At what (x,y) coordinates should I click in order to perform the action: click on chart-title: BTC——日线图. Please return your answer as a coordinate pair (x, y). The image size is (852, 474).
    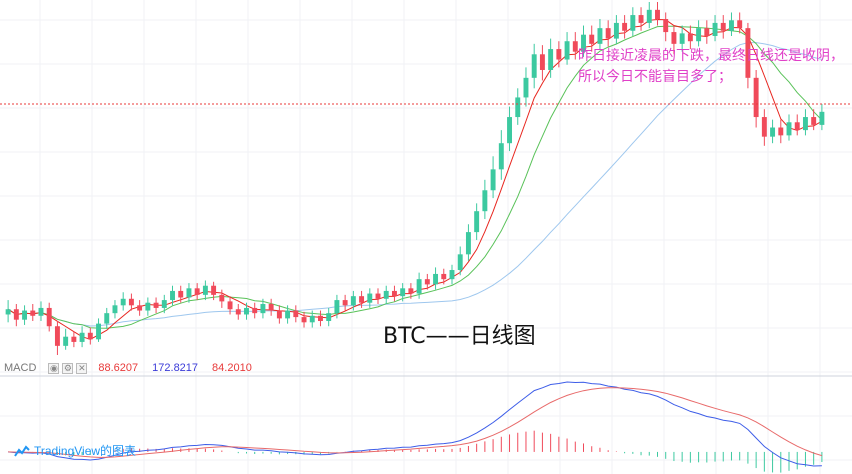
    Looking at the image, I should click on (459, 336).